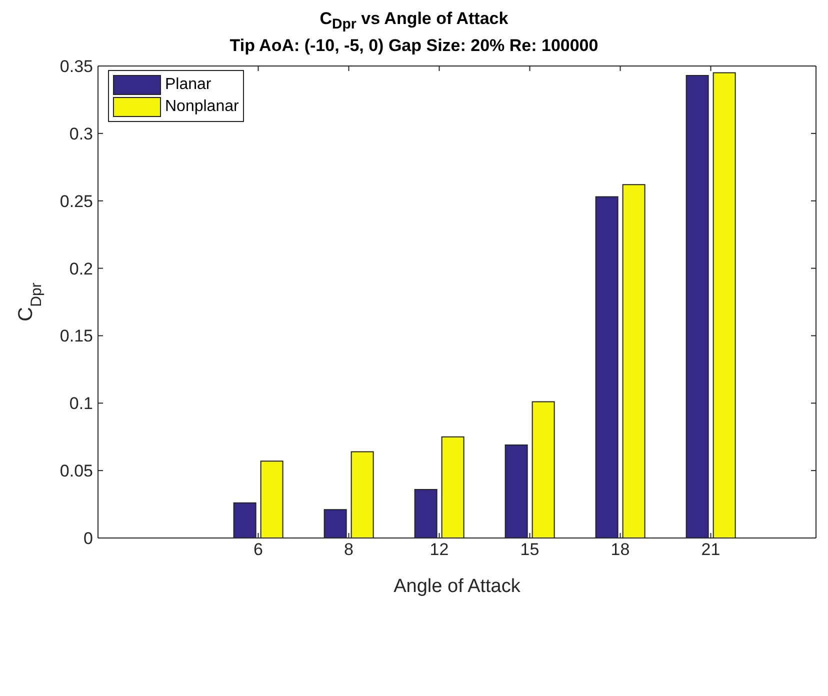  What do you see at coordinates (457, 587) in the screenshot?
I see `x-axis-title: Angle of Attack` at bounding box center [457, 587].